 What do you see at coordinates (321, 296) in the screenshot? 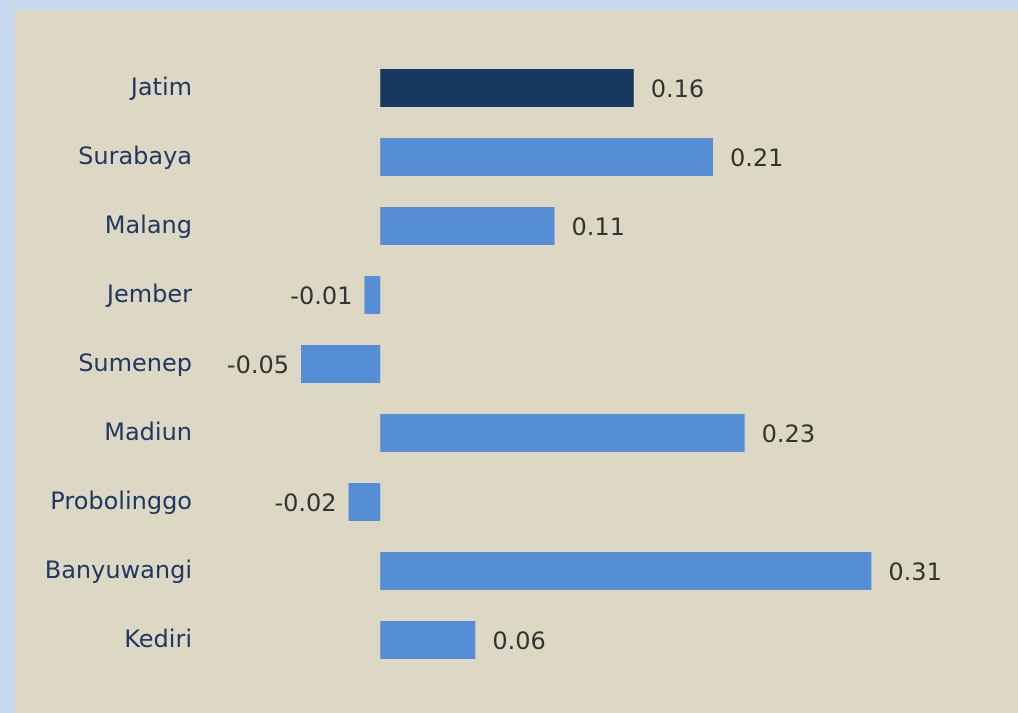
I see `value-label: -0.01` at bounding box center [321, 296].